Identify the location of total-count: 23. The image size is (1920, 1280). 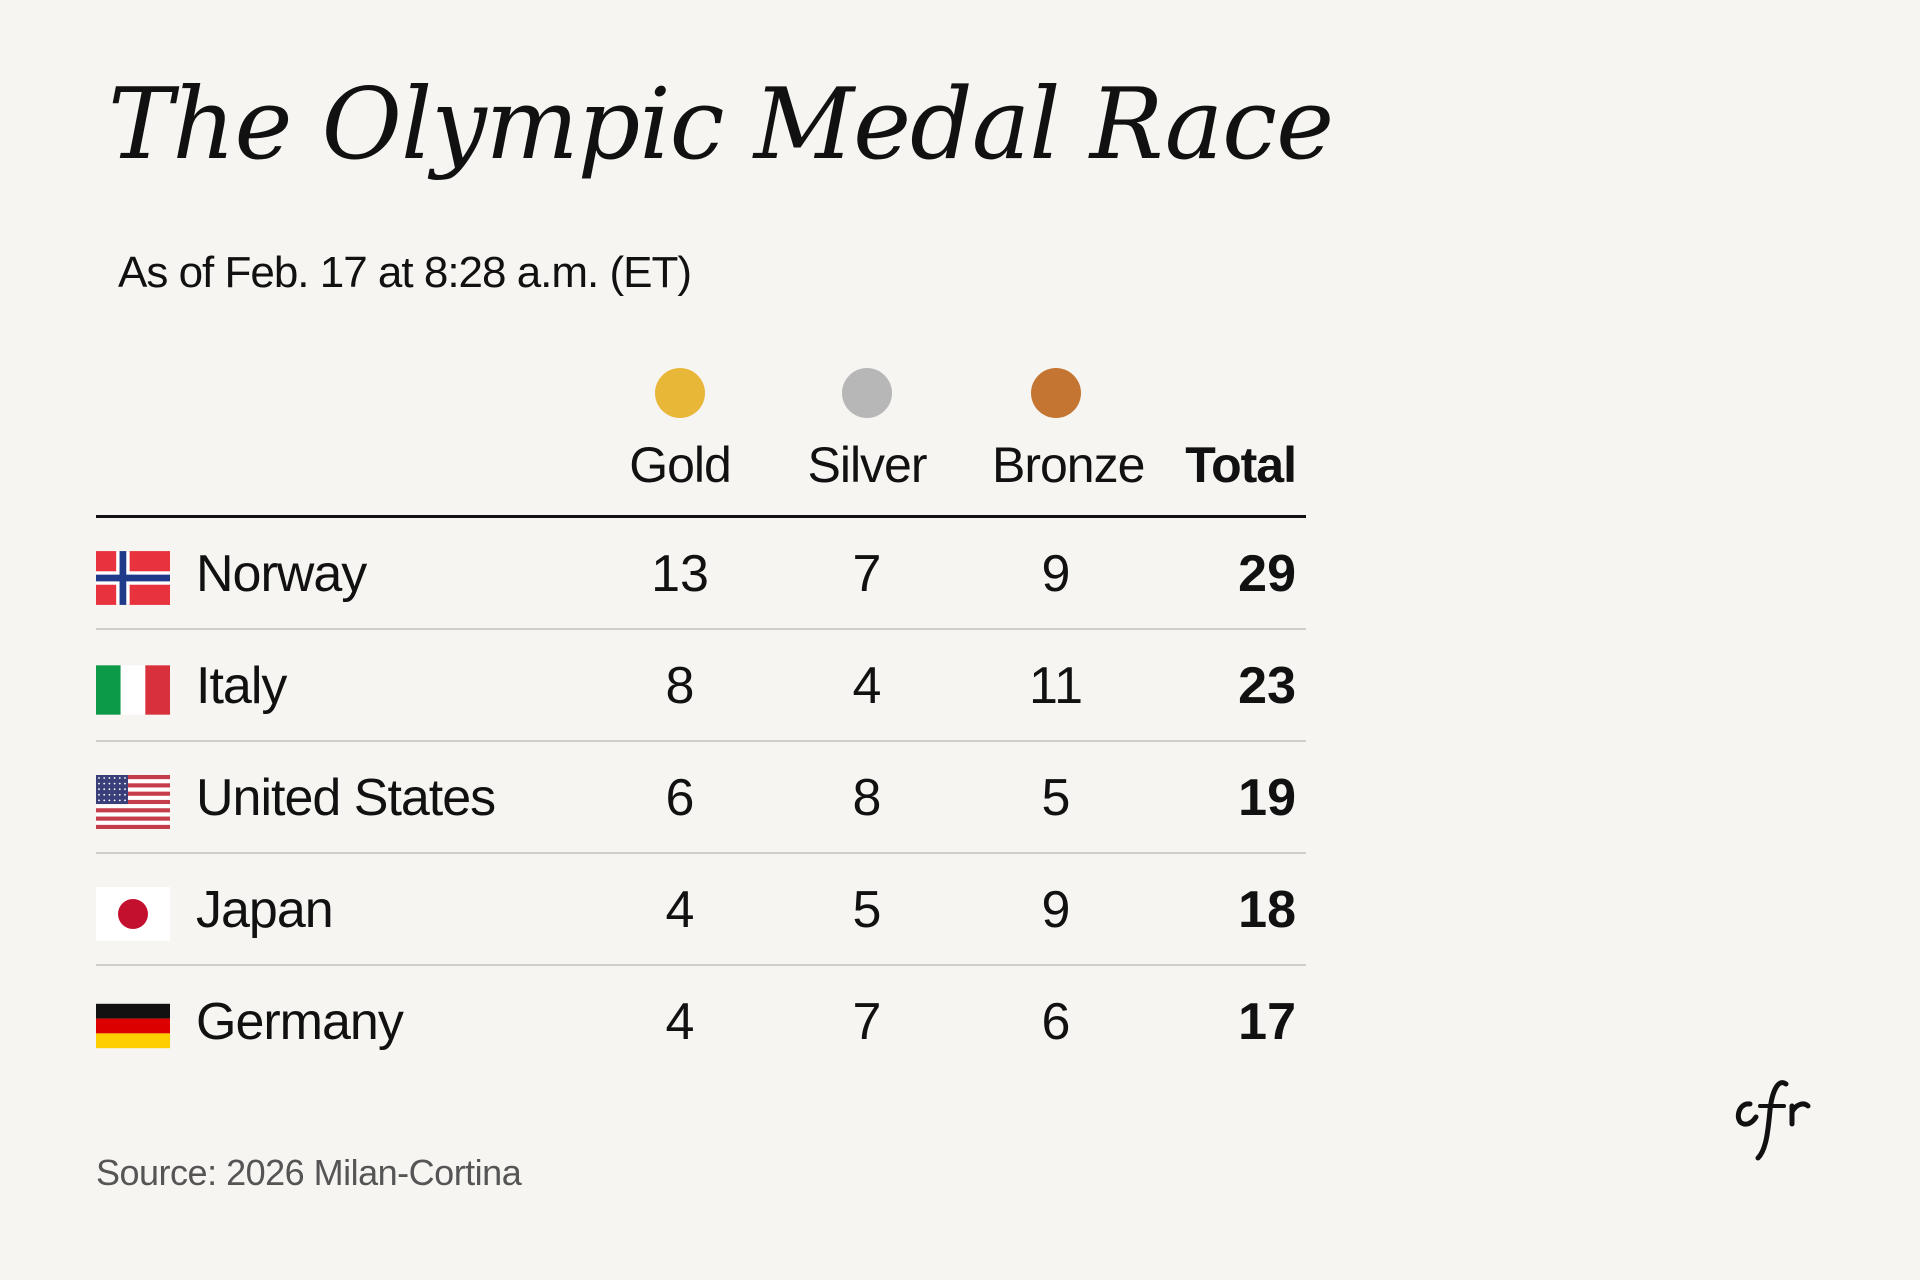
(1267, 686).